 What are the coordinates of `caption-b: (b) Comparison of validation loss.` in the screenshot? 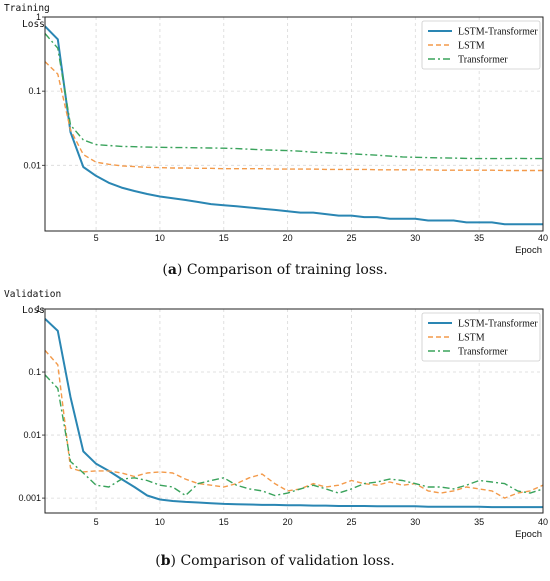 It's located at (275, 561).